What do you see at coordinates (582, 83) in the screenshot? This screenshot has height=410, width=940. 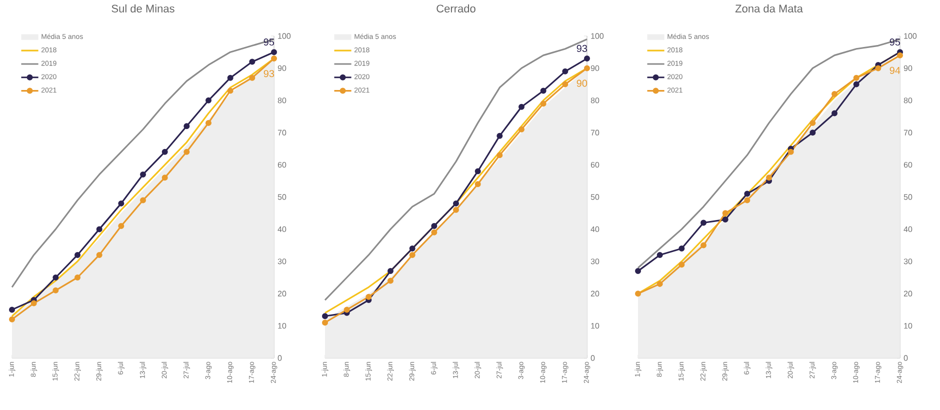 I see `data-label: 90` at bounding box center [582, 83].